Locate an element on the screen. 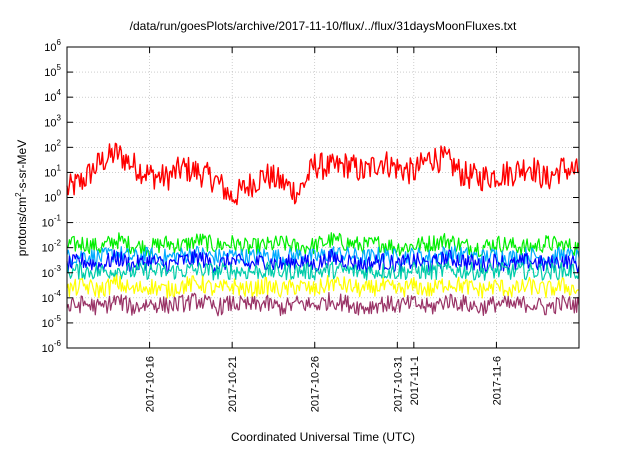 The image size is (640, 453). y-tick-label: 10³ is located at coordinates (52, 121).